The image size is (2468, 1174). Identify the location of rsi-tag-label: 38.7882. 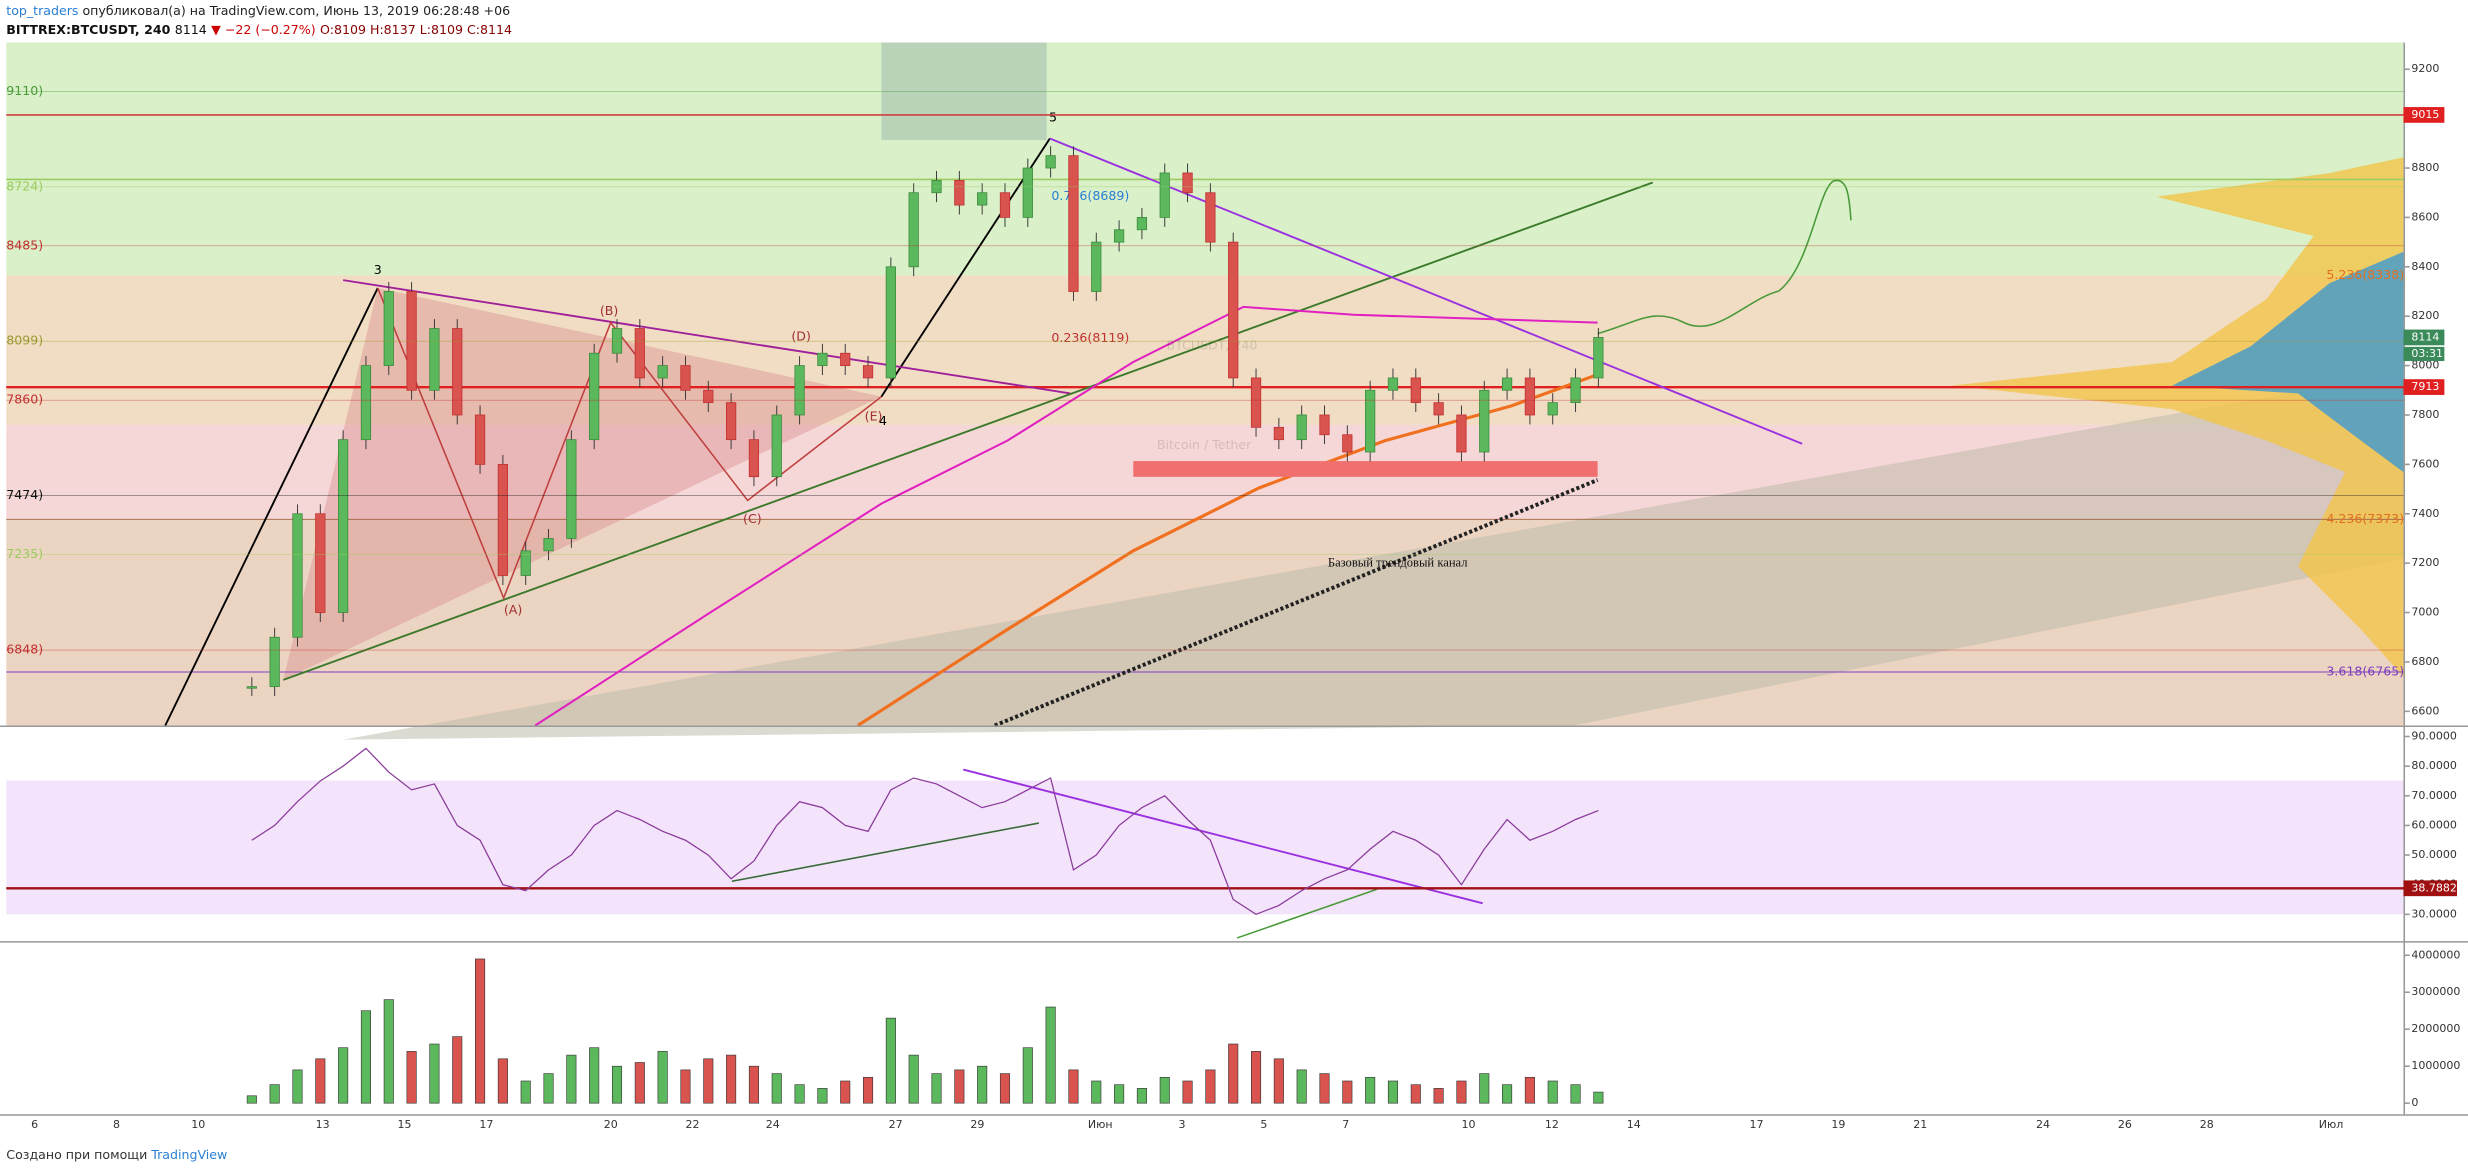
(2434, 887).